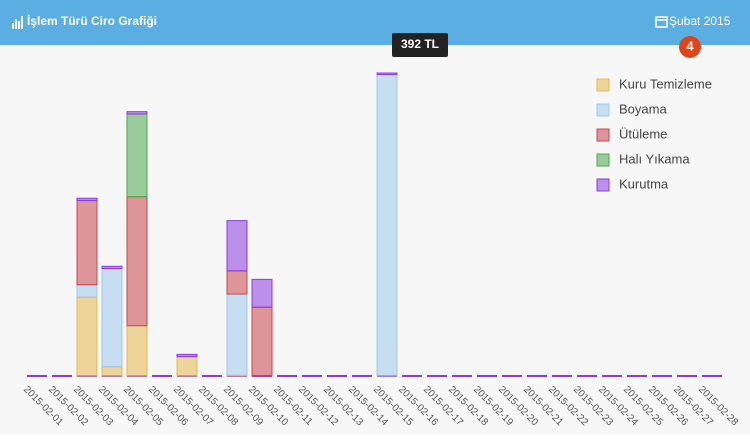 Image resolution: width=750 pixels, height=439 pixels. What do you see at coordinates (643, 133) in the screenshot?
I see `legend-label: Ütüleme` at bounding box center [643, 133].